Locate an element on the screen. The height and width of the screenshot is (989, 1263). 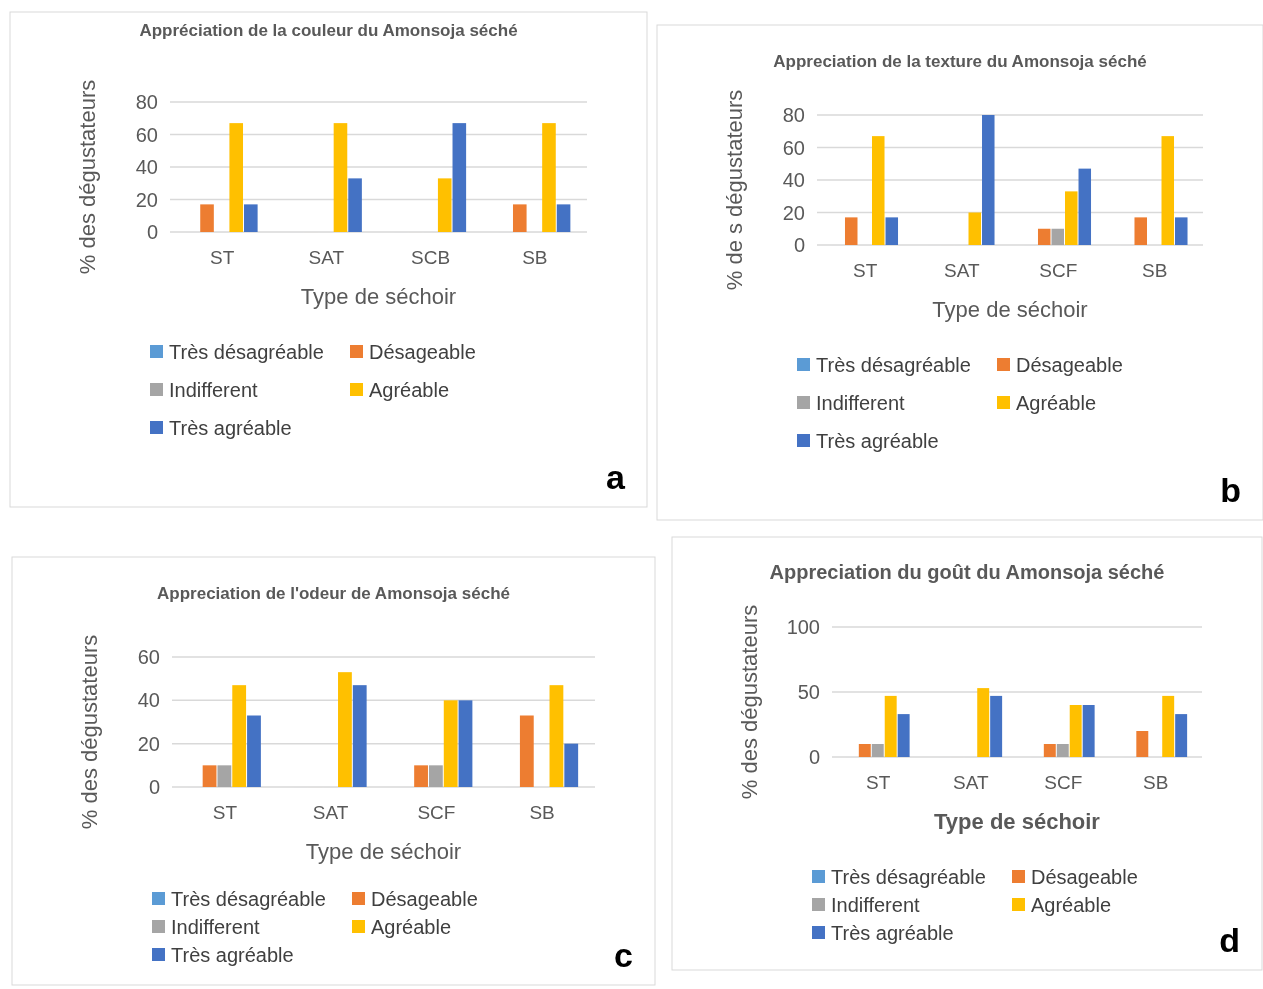
x-tick-label: SCB is located at coordinates (431, 257).